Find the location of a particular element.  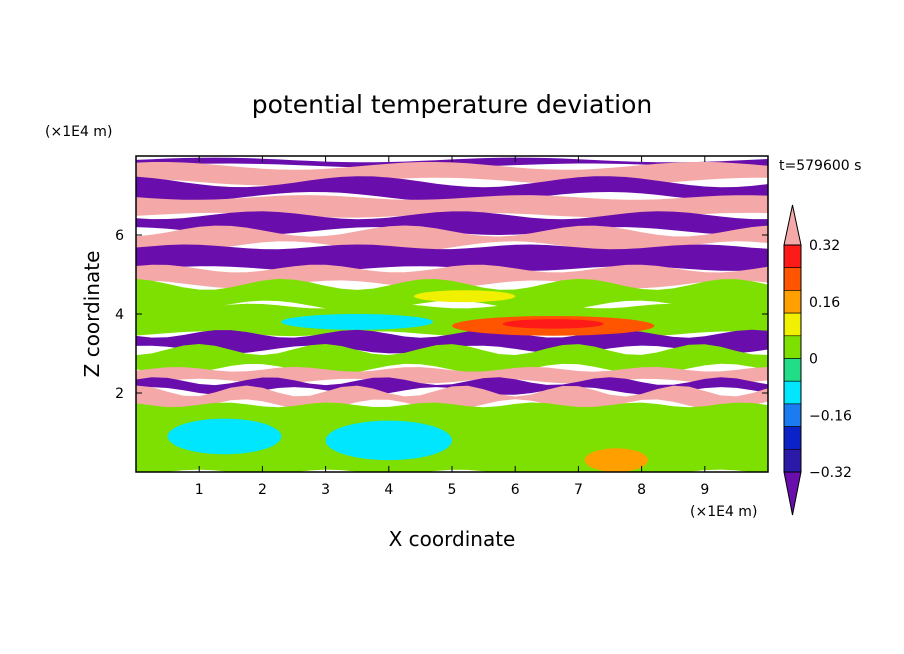

colorbar-label: −0.32 is located at coordinates (830, 473).